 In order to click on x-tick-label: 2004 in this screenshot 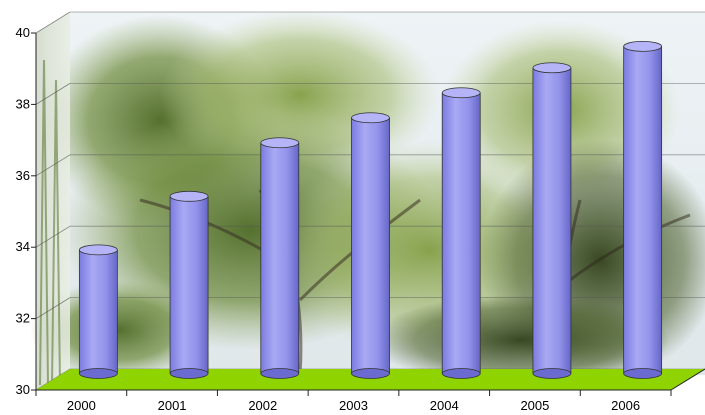, I will do `click(444, 405)`.